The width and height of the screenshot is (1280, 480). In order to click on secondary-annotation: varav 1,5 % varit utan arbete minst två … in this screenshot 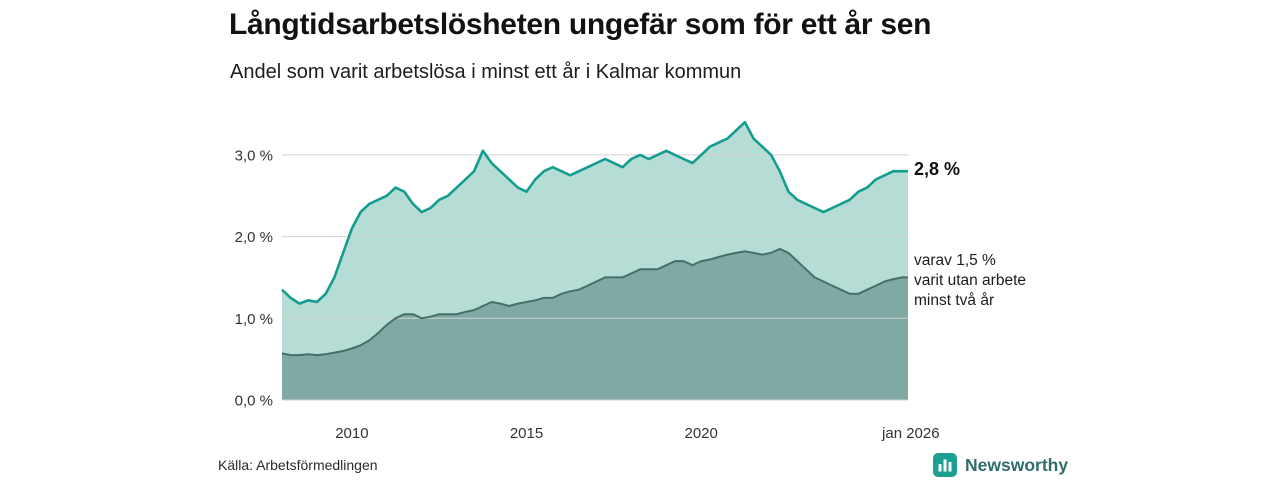, I will do `click(970, 281)`.